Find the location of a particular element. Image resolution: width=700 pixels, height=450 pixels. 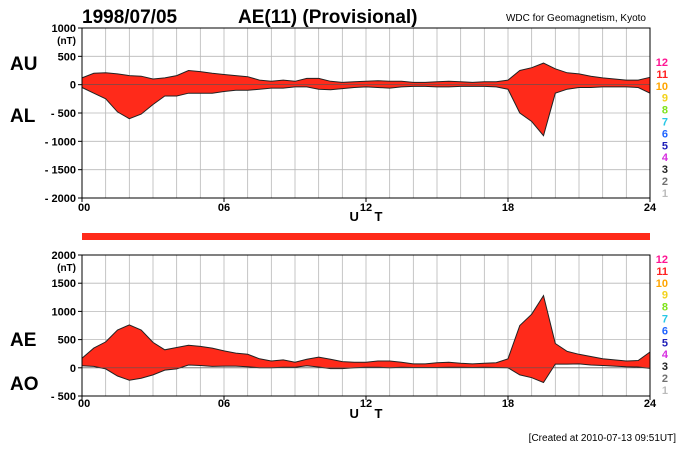

panel-au-label: AU is located at coordinates (23, 64).